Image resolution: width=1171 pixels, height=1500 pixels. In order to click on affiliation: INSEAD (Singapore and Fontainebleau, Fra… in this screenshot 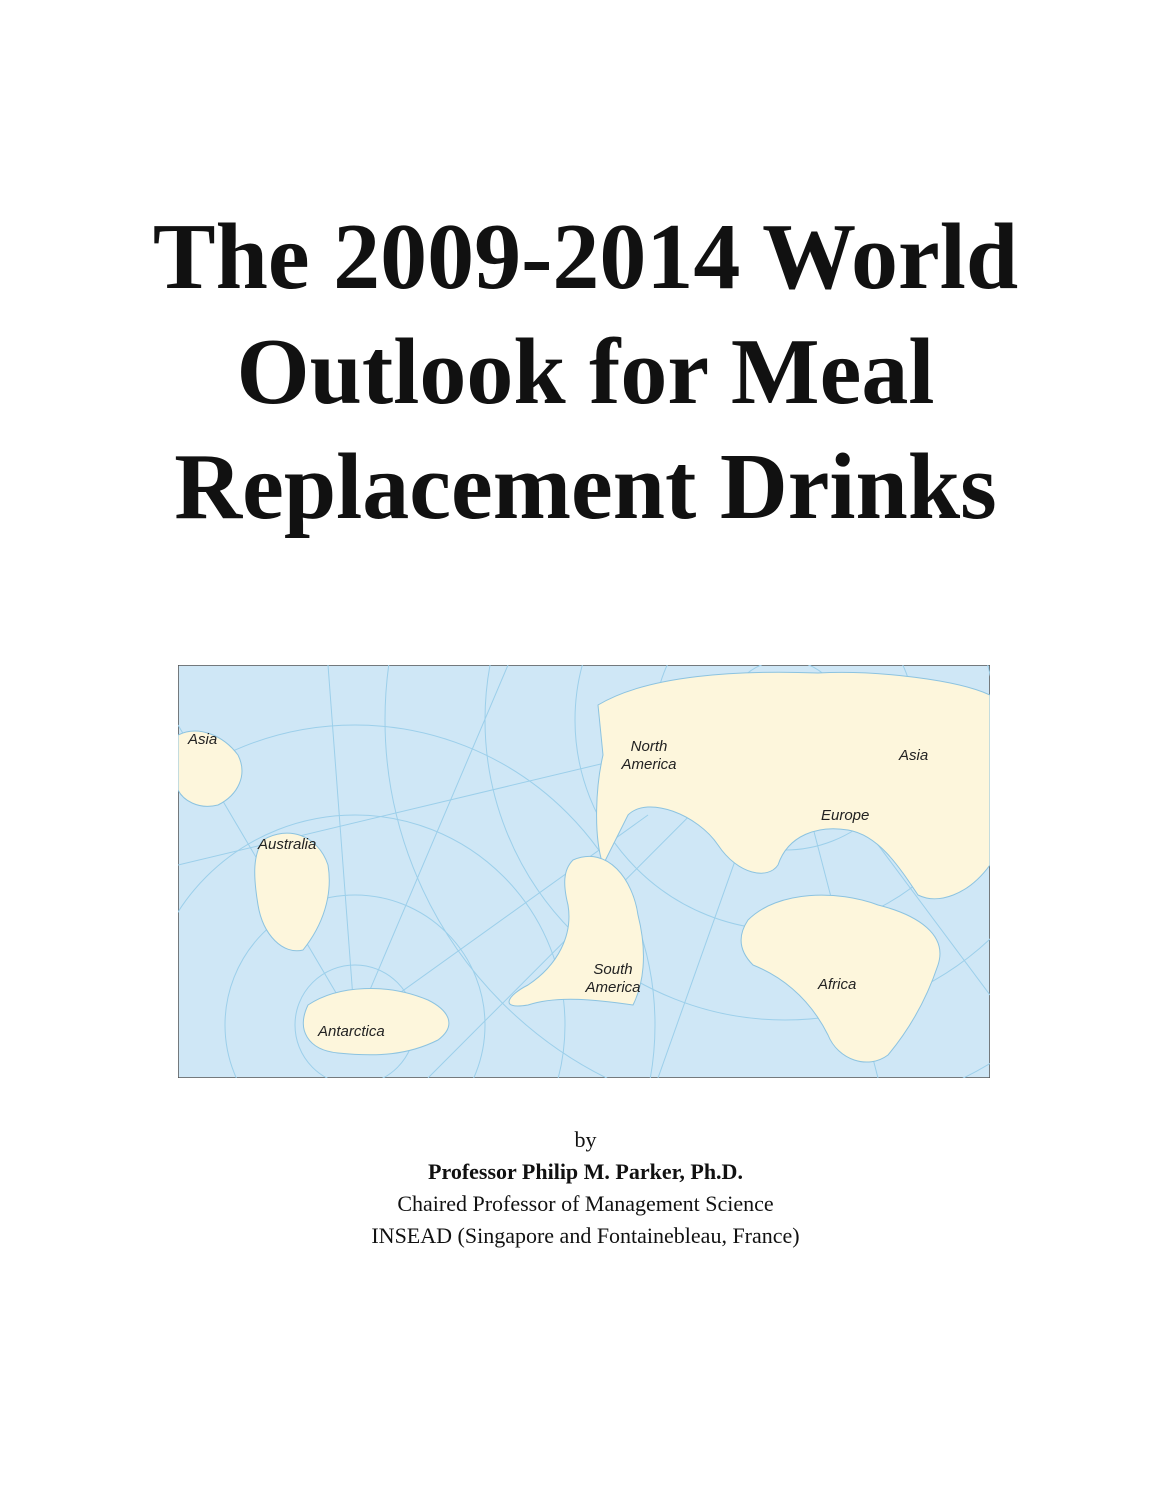, I will do `click(585, 1235)`.